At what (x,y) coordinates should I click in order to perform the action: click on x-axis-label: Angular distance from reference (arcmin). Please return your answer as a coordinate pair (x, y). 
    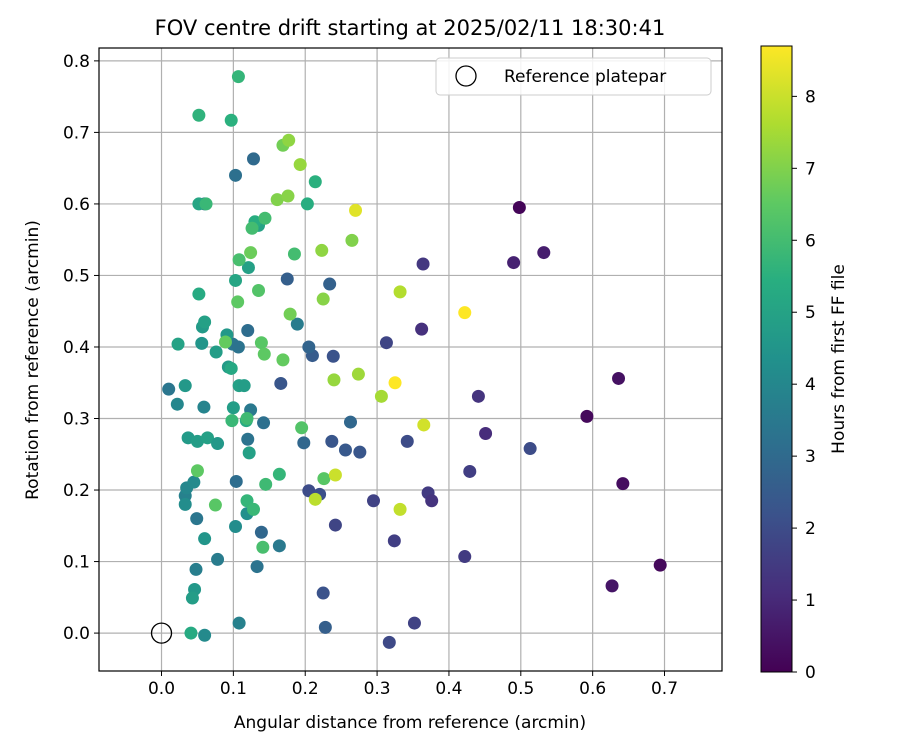
    Looking at the image, I should click on (410, 723).